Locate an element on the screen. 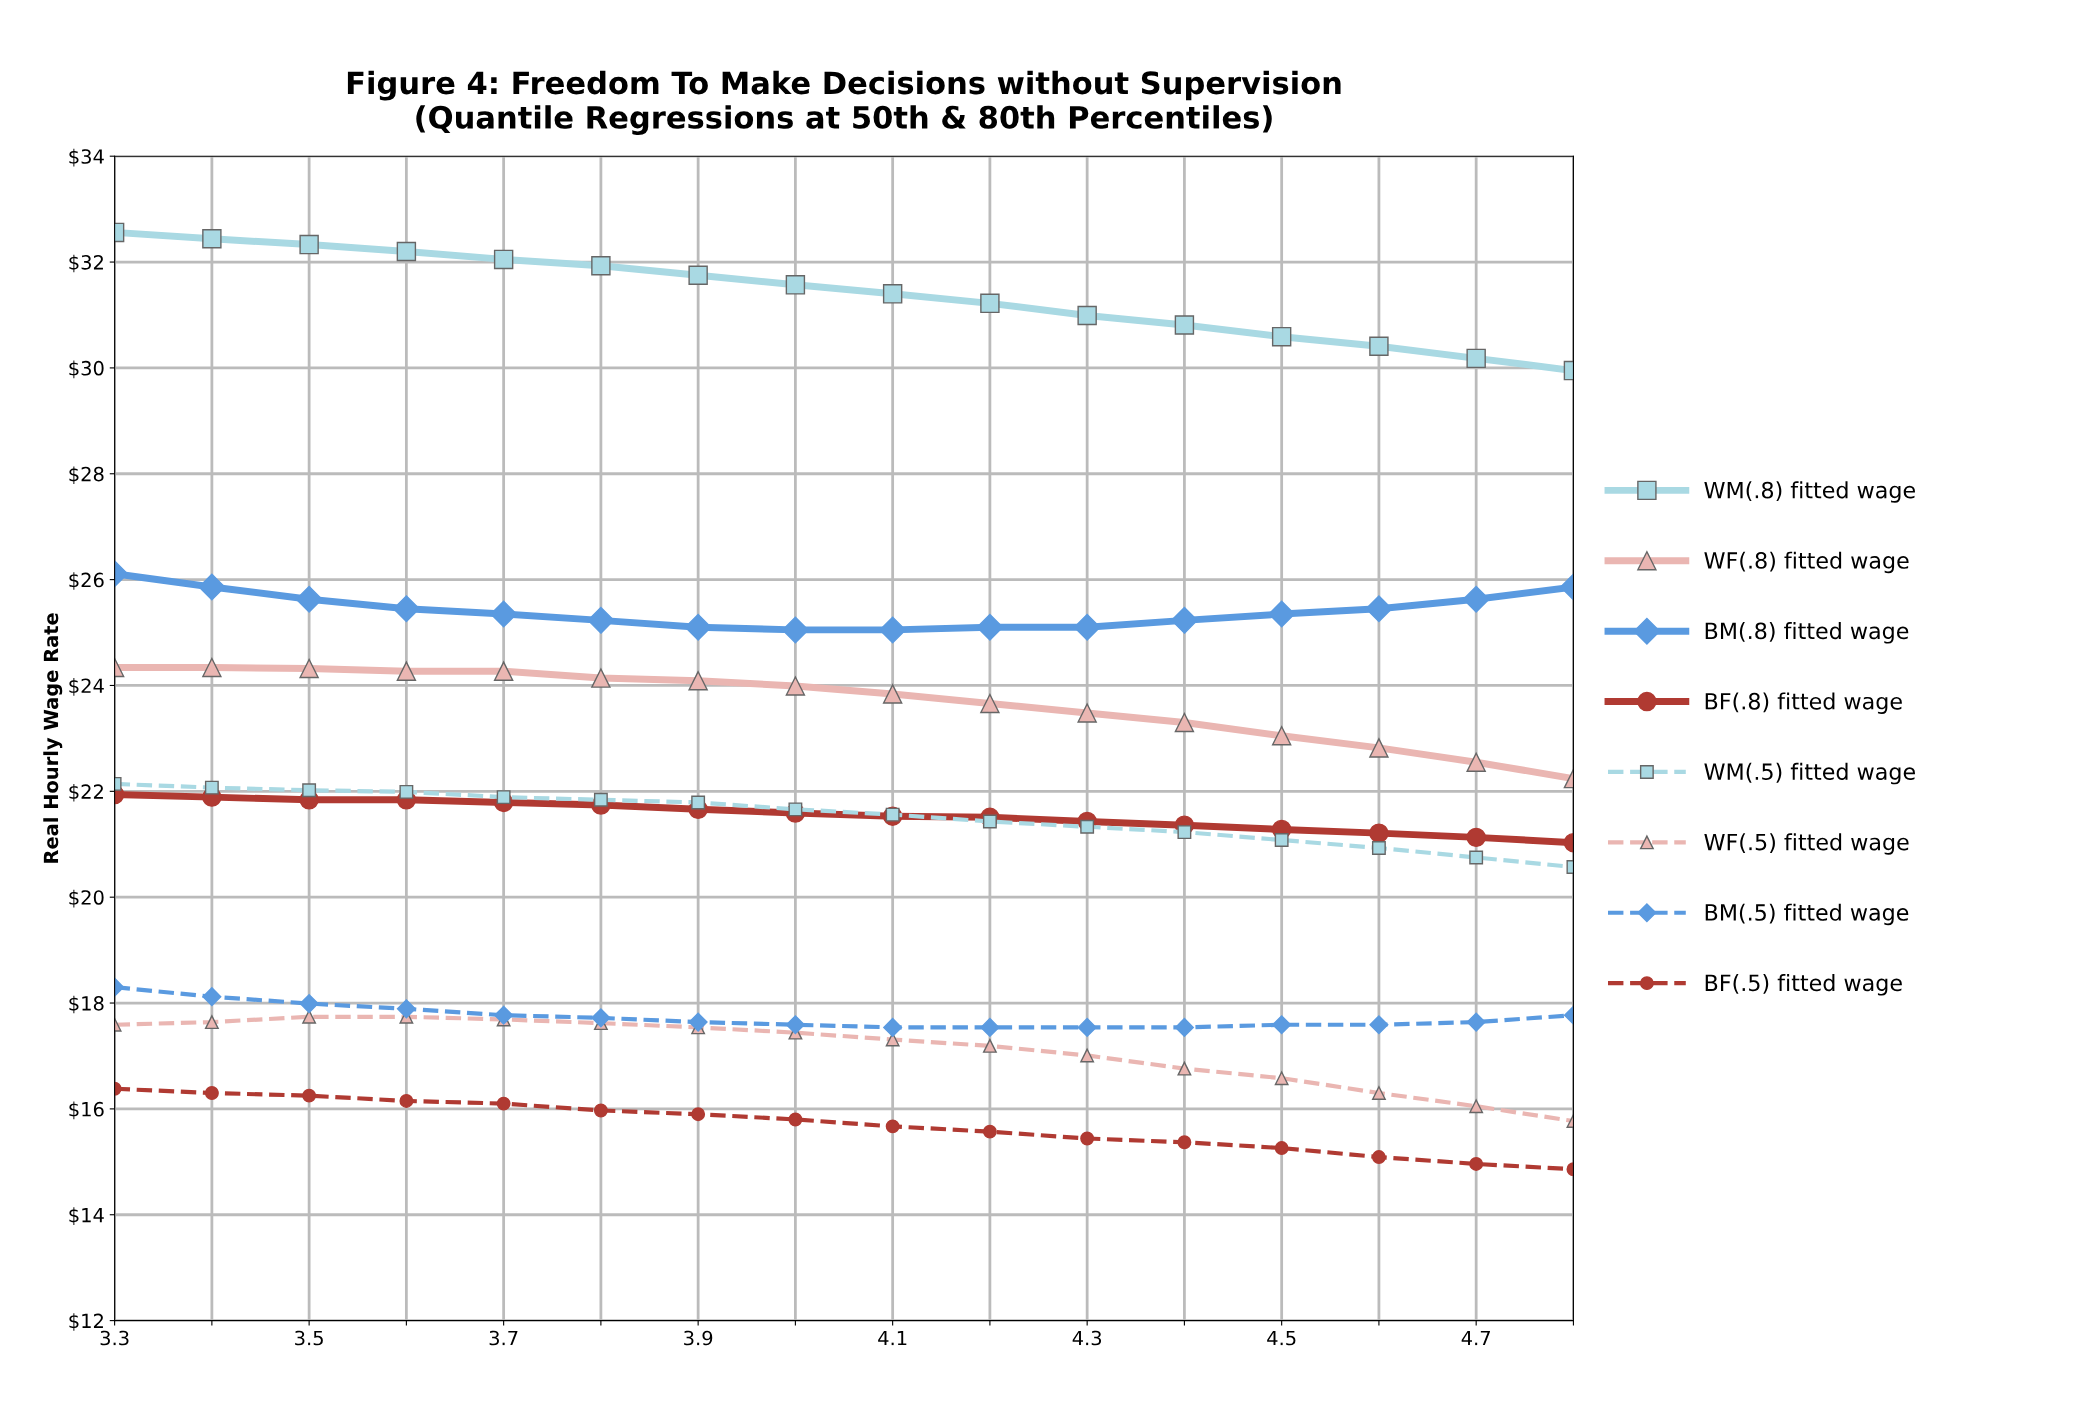 Image resolution: width=2084 pixels, height=1420 pixels. x-tick-label: 3.3 is located at coordinates (114, 1338).